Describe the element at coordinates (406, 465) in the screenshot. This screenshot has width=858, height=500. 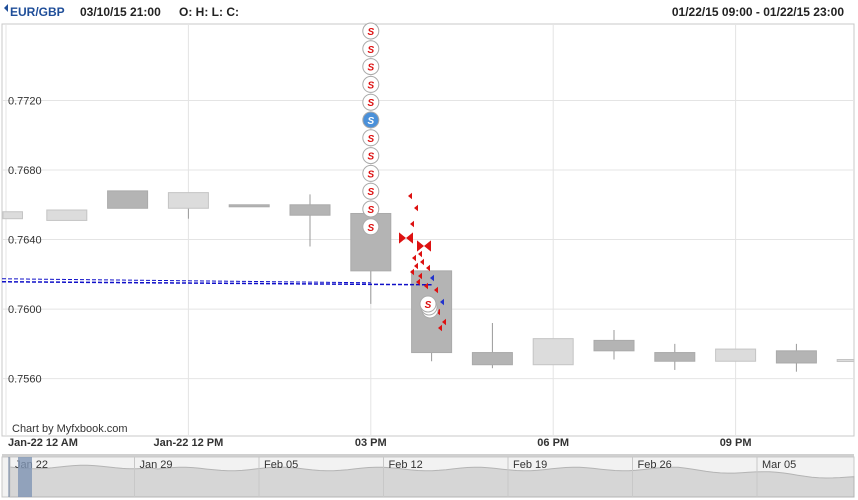
I see `navigator-date-label: Feb 12` at that location.